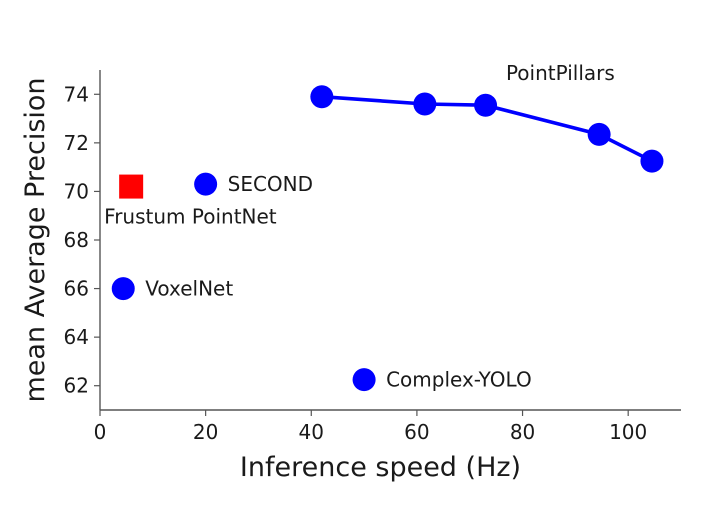  I want to click on series-pointpillars, so click(487, 129).